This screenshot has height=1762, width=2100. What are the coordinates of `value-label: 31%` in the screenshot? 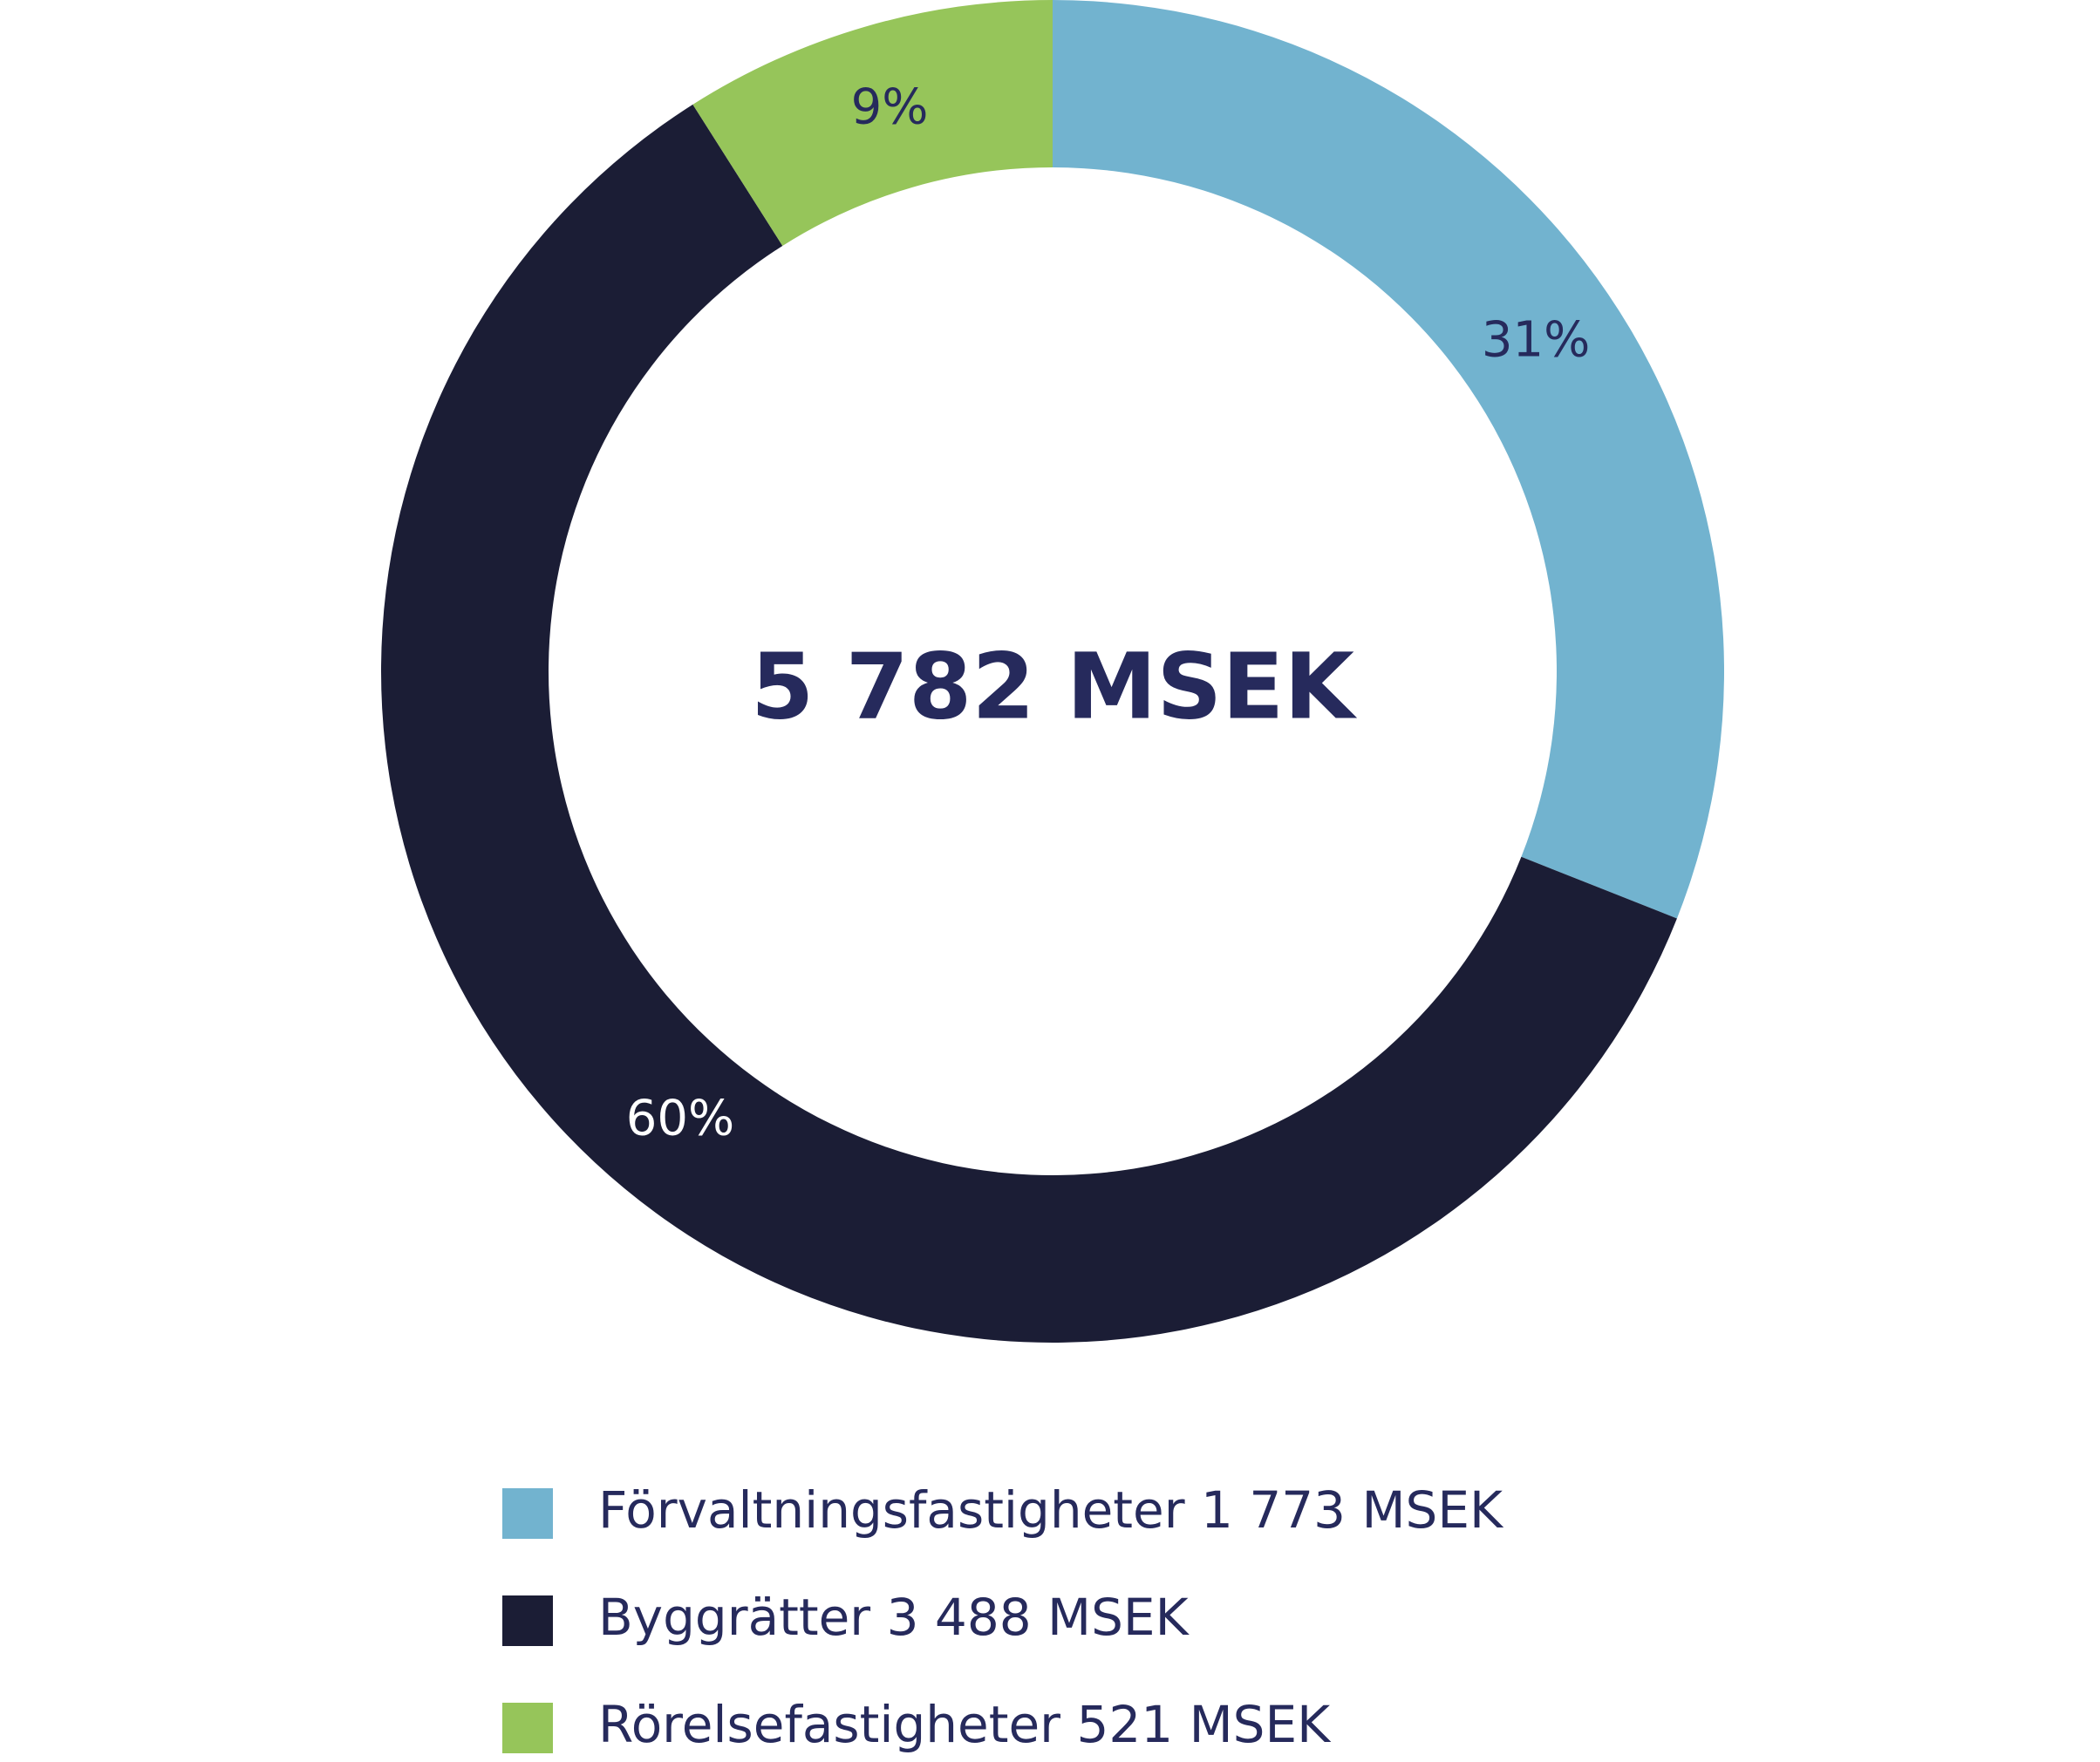 It's located at (1536, 340).